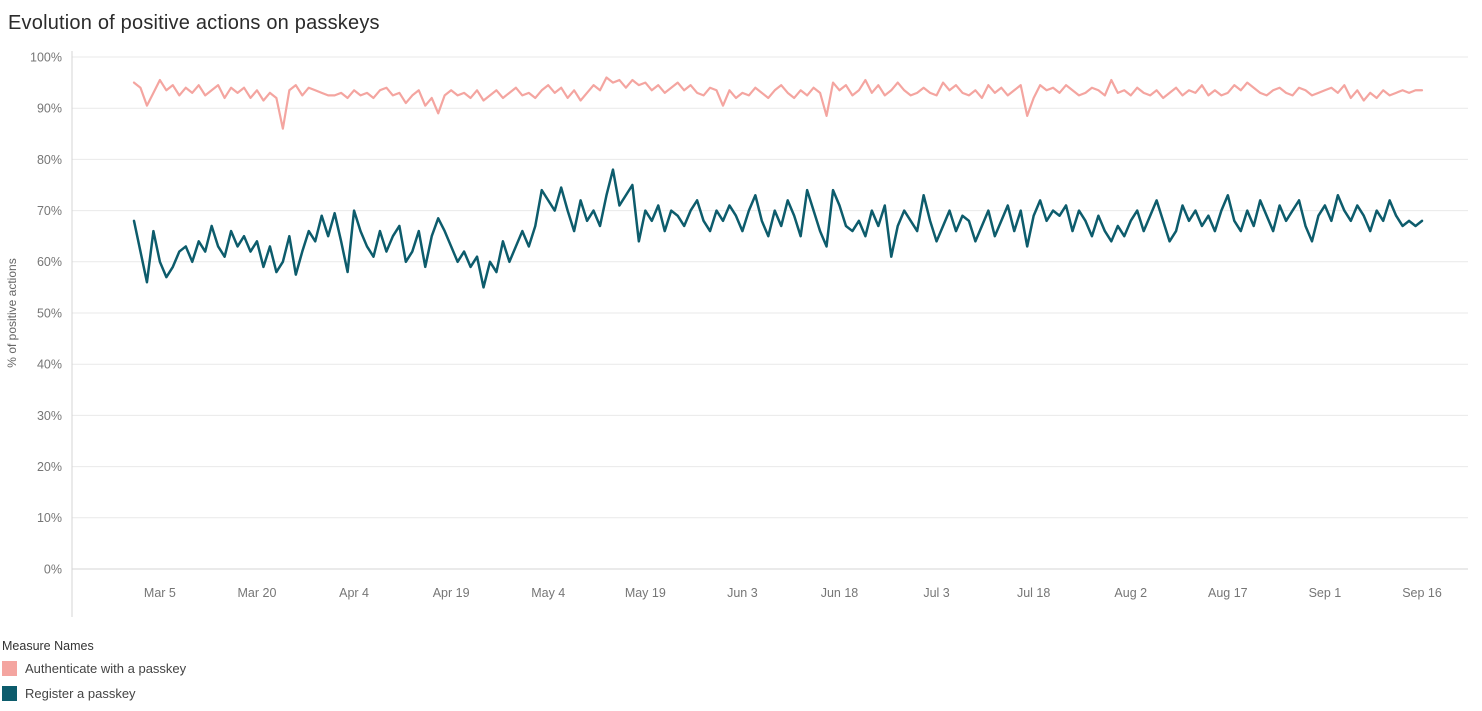 This screenshot has height=711, width=1482. I want to click on x-tick-label: Sep 1, so click(1325, 593).